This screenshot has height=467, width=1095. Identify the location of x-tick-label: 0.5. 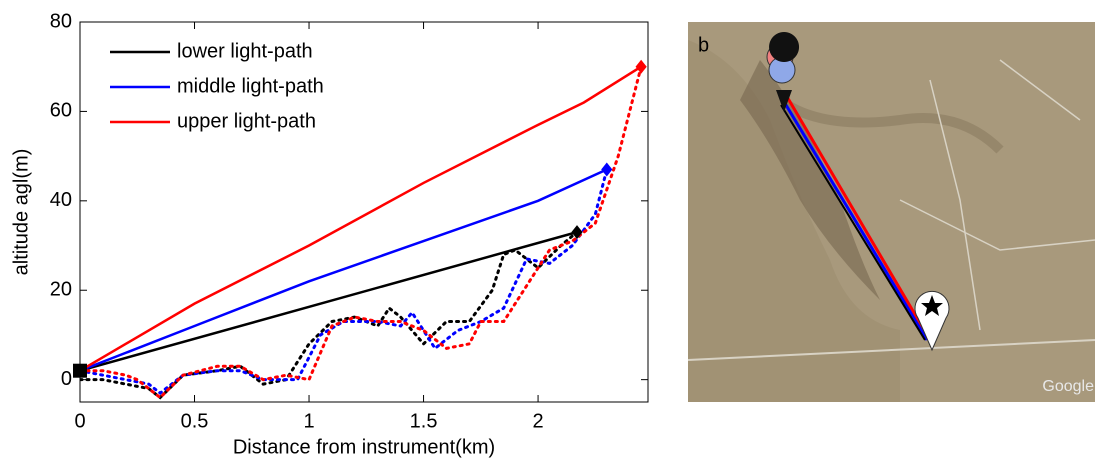
(195, 421).